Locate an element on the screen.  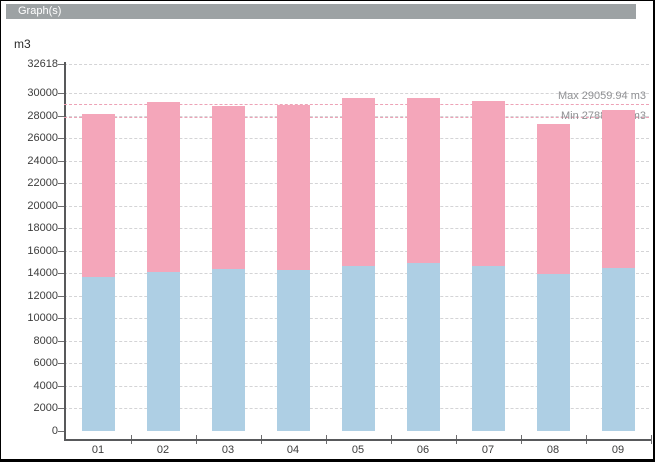
y-axis-tick-label: 2000 is located at coordinates (45, 408).